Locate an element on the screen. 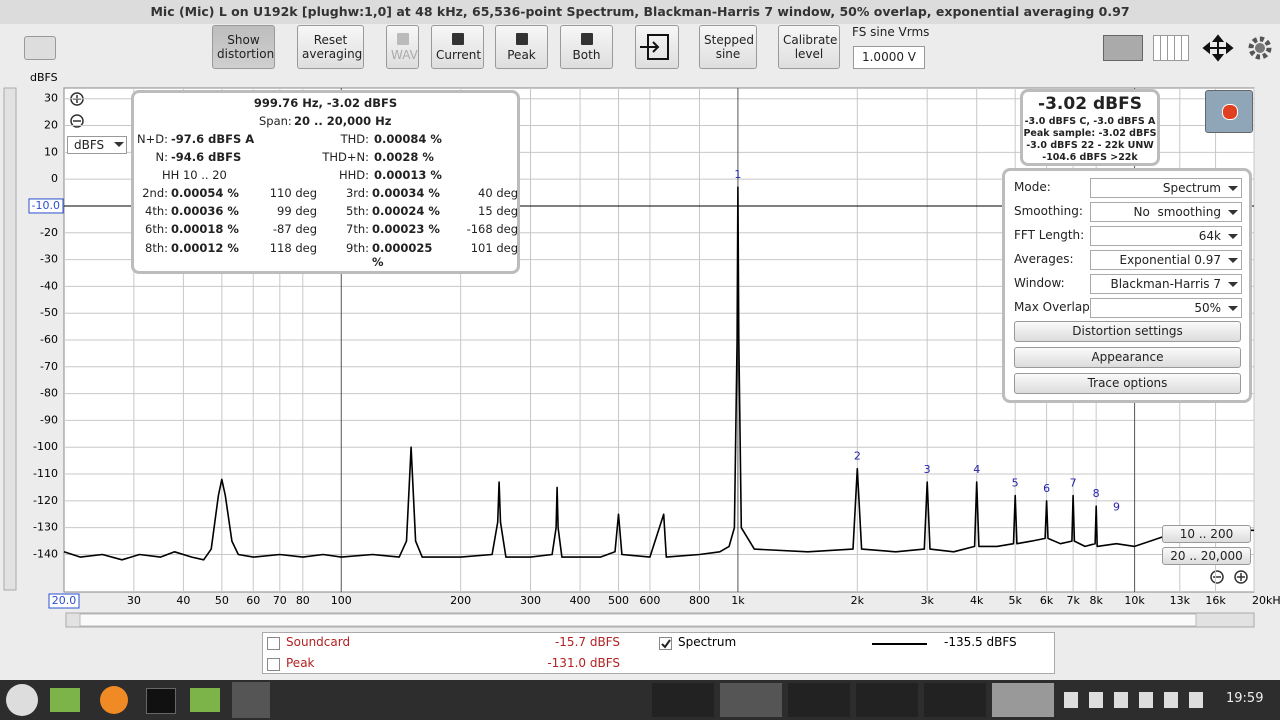 The width and height of the screenshot is (1280, 720). field-value: Exponential 0.97 is located at coordinates (1170, 260).